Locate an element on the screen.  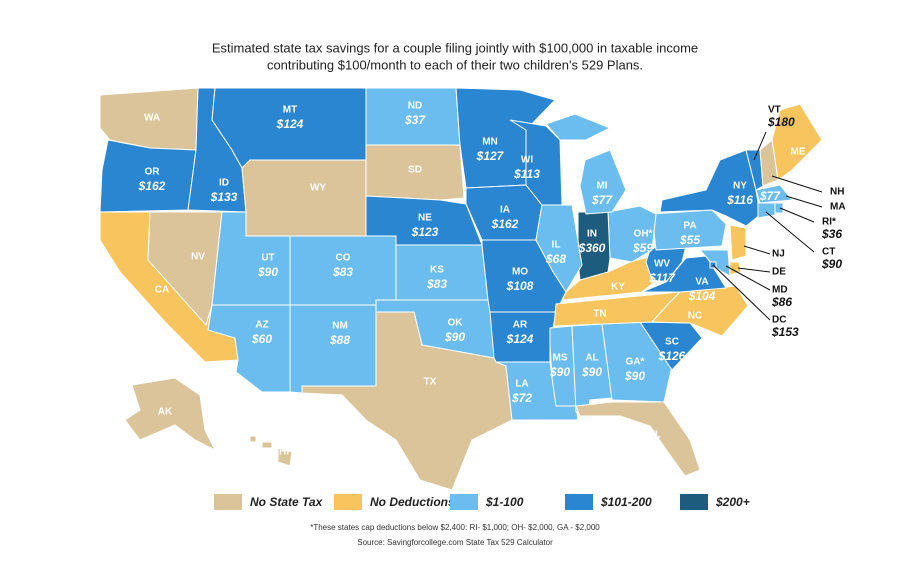
state-abbr: NC is located at coordinates (695, 316).